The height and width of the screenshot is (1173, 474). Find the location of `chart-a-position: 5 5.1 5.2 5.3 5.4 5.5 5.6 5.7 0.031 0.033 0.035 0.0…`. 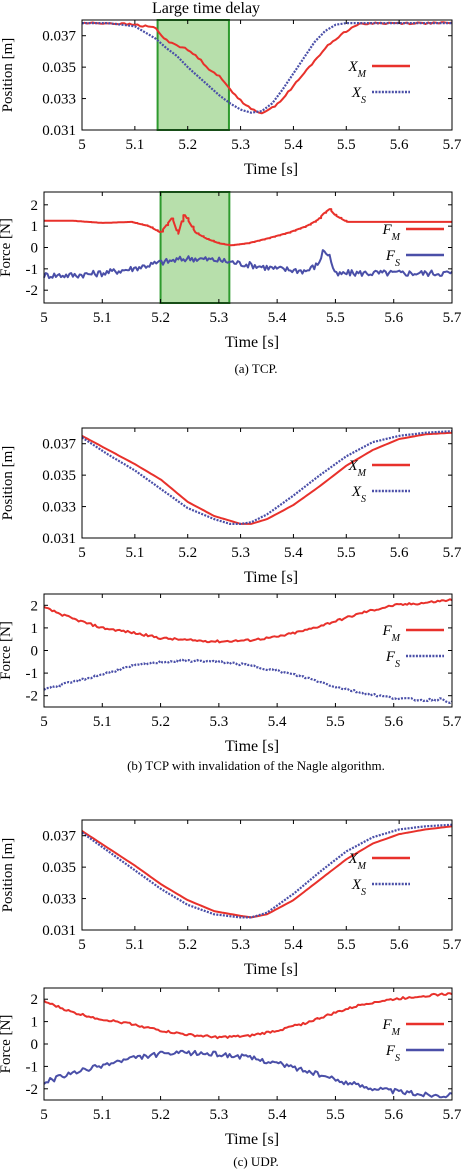

chart-a-position: 5 5.1 5.2 5.3 5.4 5.5 5.6 5.7 0.031 0.033 0.035 0.0… is located at coordinates (231, 89).